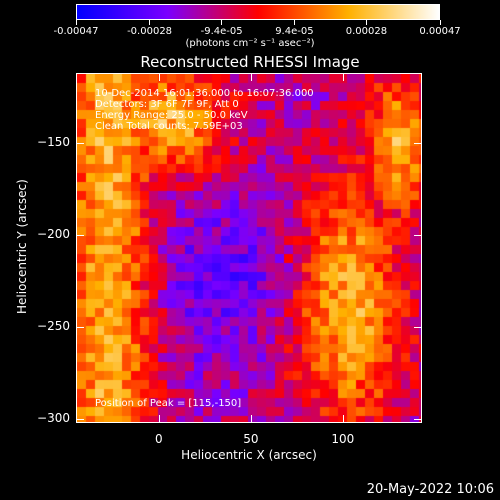 This screenshot has height=500, width=500. What do you see at coordinates (249, 455) in the screenshot?
I see `x-axis-label: Heliocentric X (arcsec)` at bounding box center [249, 455].